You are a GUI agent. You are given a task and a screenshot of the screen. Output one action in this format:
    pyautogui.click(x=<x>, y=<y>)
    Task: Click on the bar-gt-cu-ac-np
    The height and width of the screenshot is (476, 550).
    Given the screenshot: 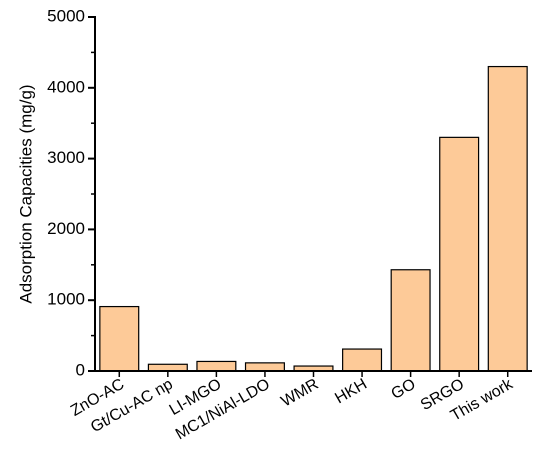 What is the action you would take?
    pyautogui.click(x=167, y=367)
    